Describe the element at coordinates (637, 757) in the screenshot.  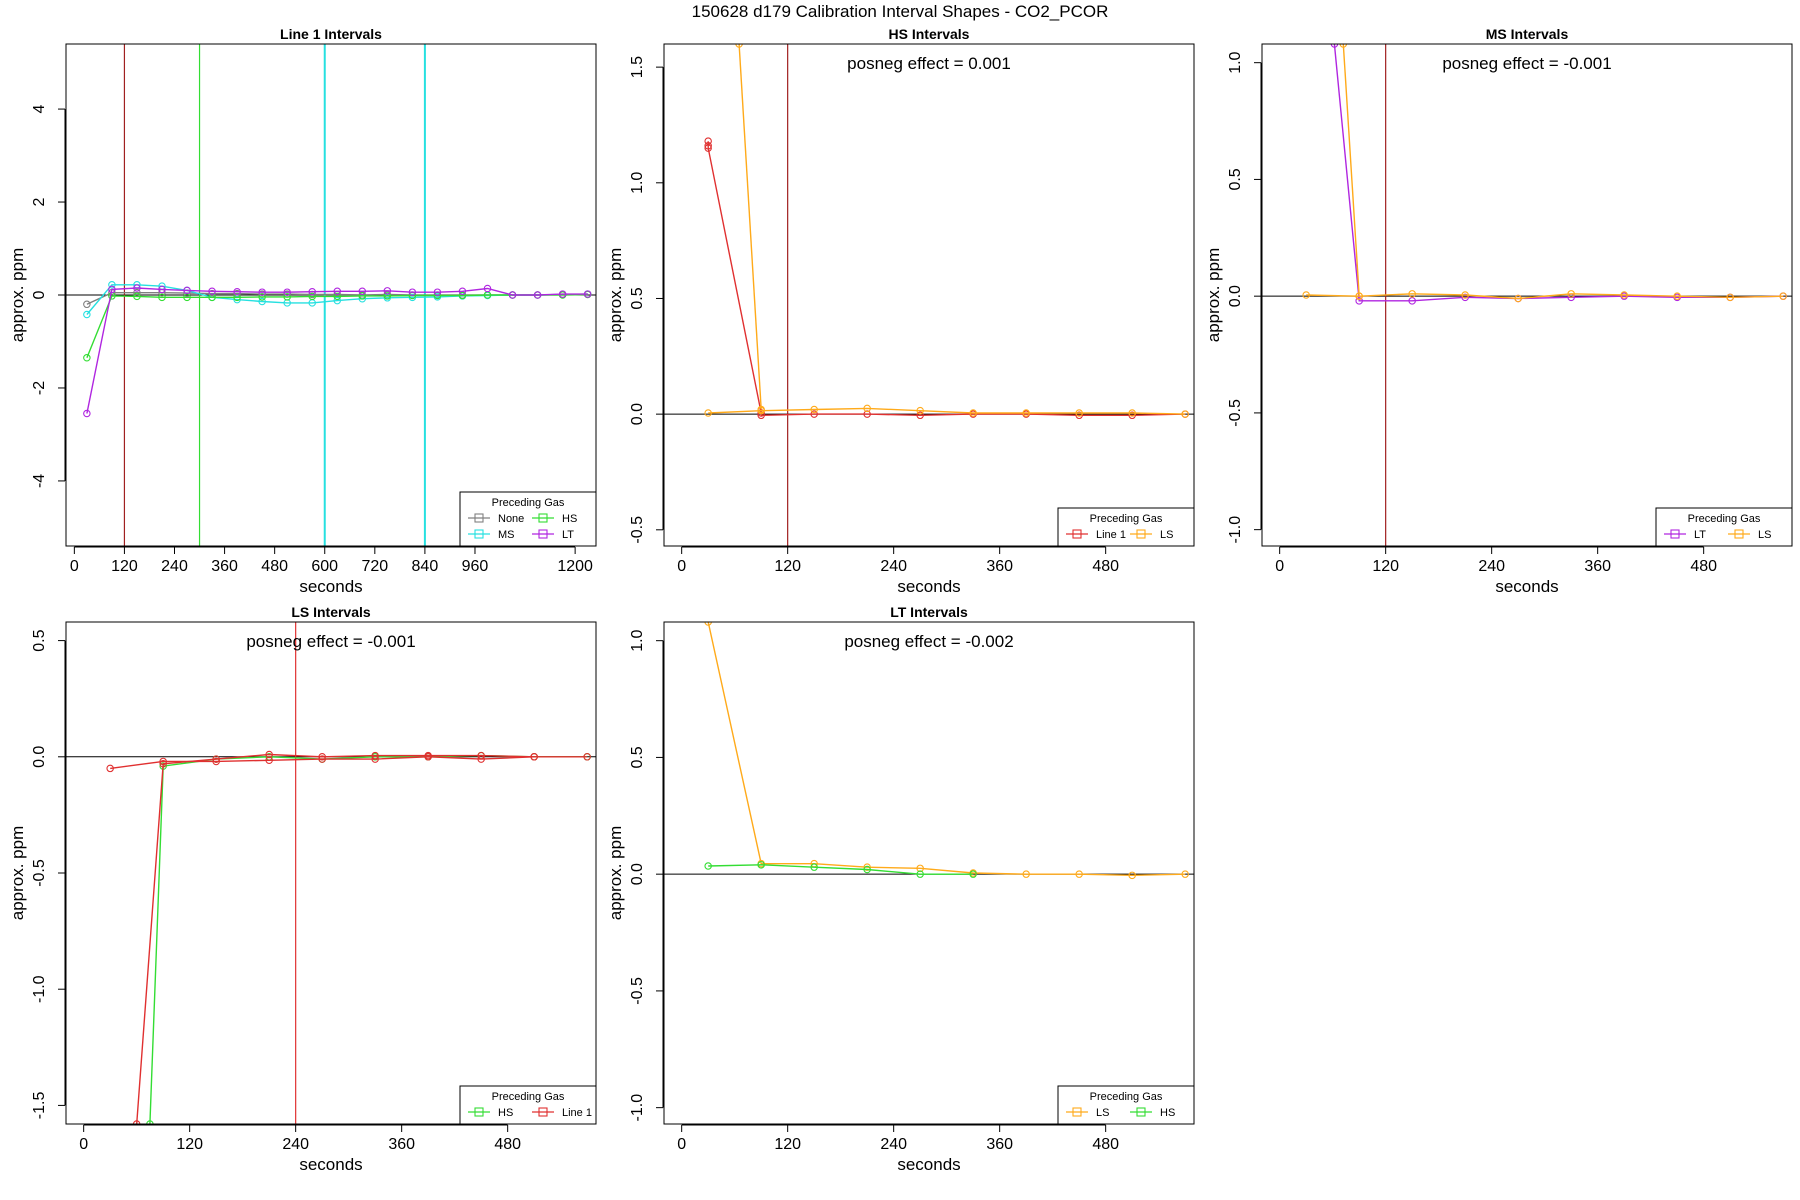
I see `y-tick-label: 0.5` at that location.